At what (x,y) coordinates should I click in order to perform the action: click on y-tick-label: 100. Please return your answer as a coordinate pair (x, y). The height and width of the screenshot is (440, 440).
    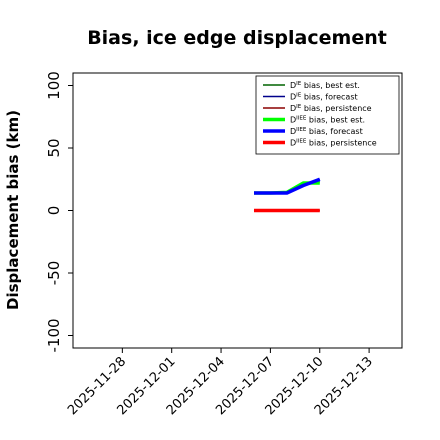
    Looking at the image, I should click on (54, 85).